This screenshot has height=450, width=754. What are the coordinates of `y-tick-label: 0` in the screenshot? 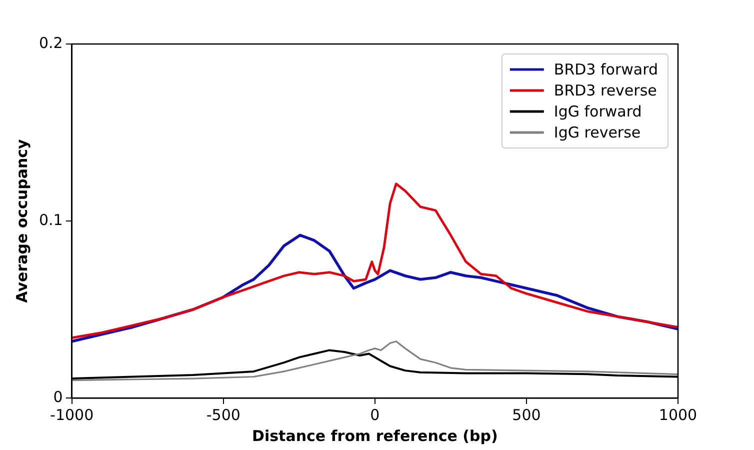 It's located at (58, 397).